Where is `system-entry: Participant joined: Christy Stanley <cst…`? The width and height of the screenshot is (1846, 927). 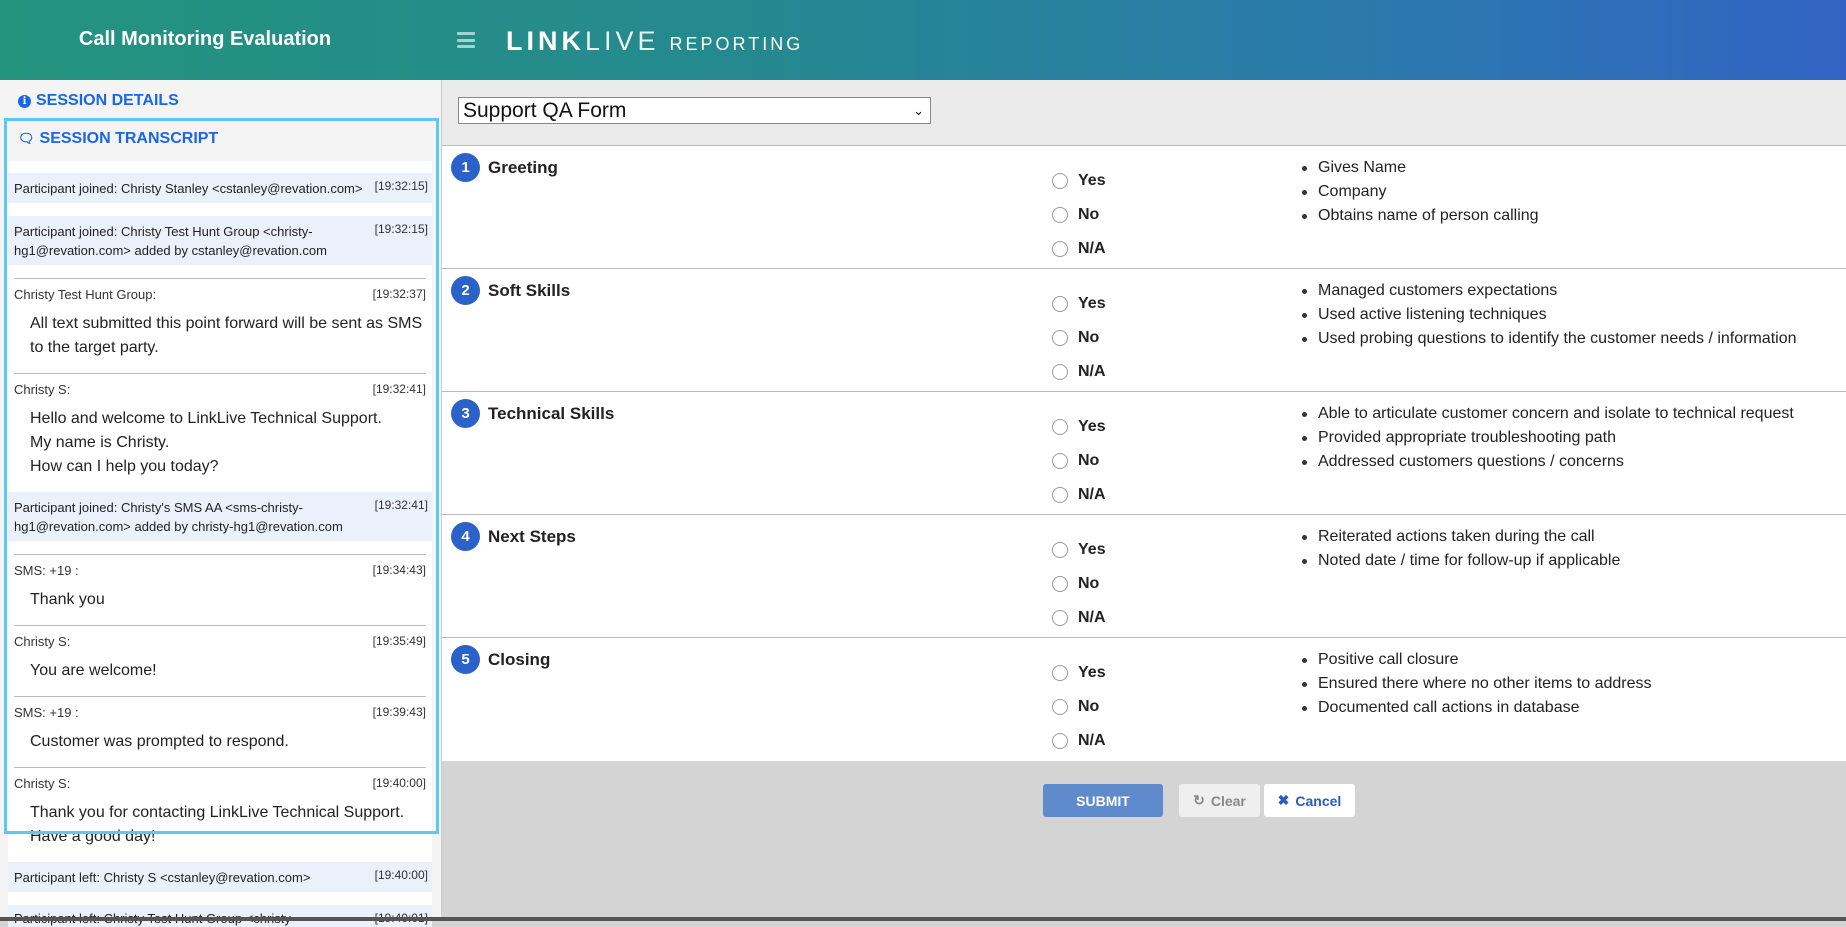
system-entry: Participant joined: Christy Stanley <cst… is located at coordinates (220, 188).